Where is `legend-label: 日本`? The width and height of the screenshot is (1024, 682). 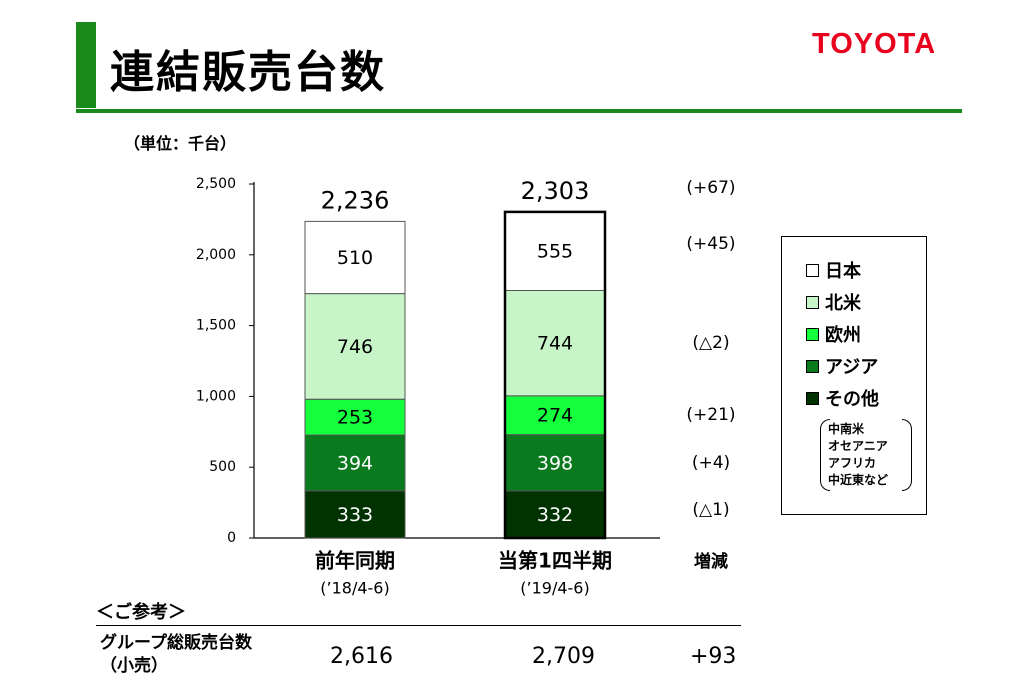 legend-label: 日本 is located at coordinates (843, 271).